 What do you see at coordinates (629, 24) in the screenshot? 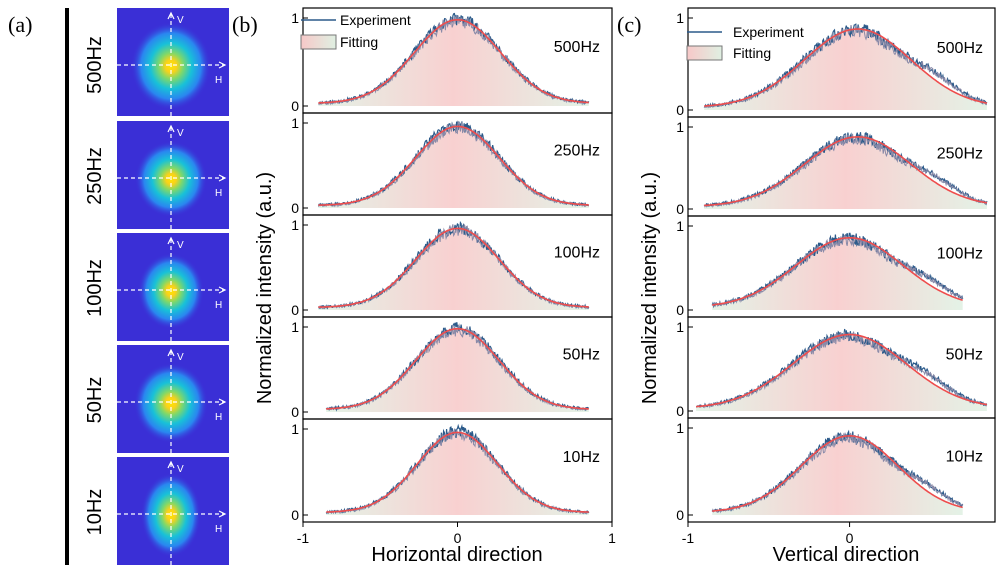
I see `panel-letter-c: (c)` at bounding box center [629, 24].